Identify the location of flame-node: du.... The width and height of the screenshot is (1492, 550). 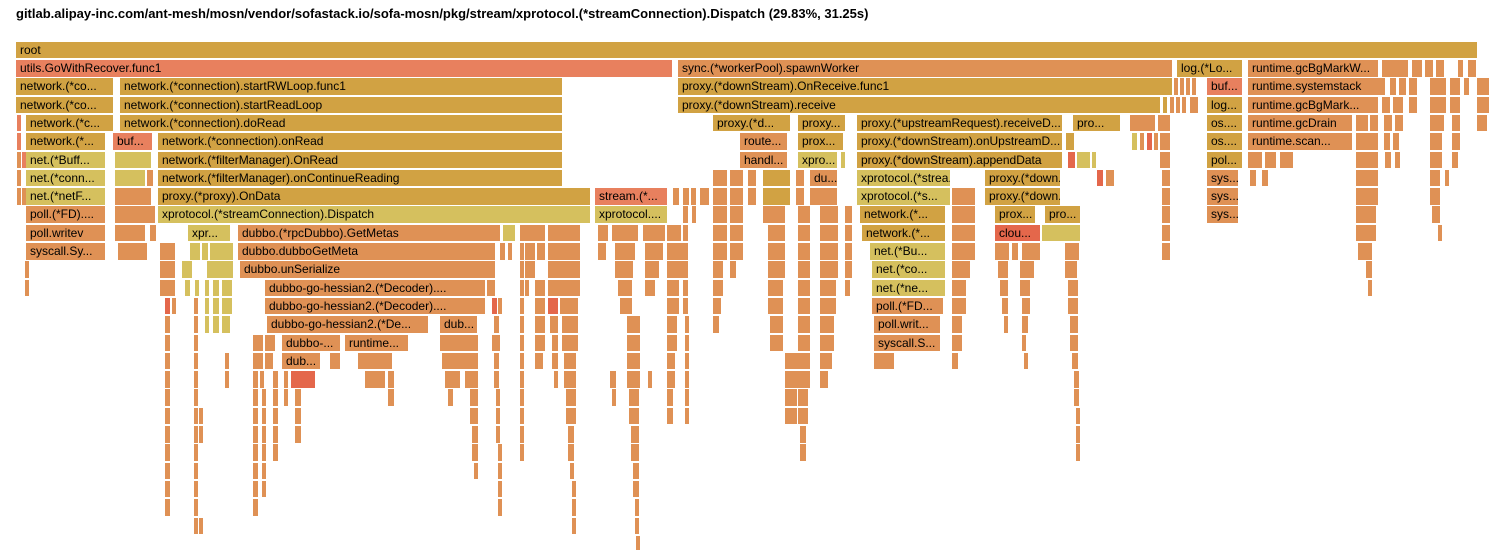
(823, 178).